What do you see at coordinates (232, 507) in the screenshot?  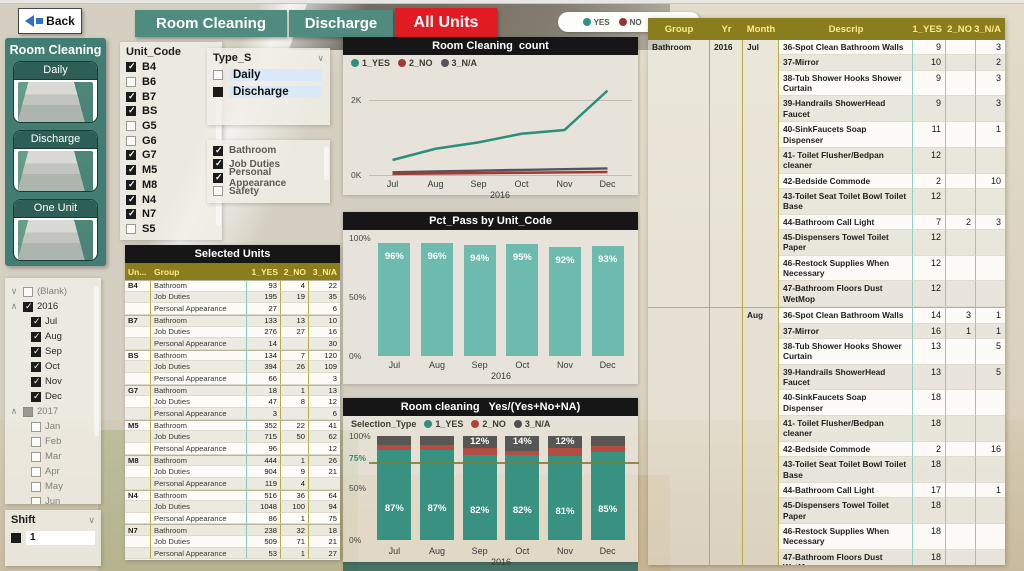 I see `table-row: Job Duties 1048 100 94` at bounding box center [232, 507].